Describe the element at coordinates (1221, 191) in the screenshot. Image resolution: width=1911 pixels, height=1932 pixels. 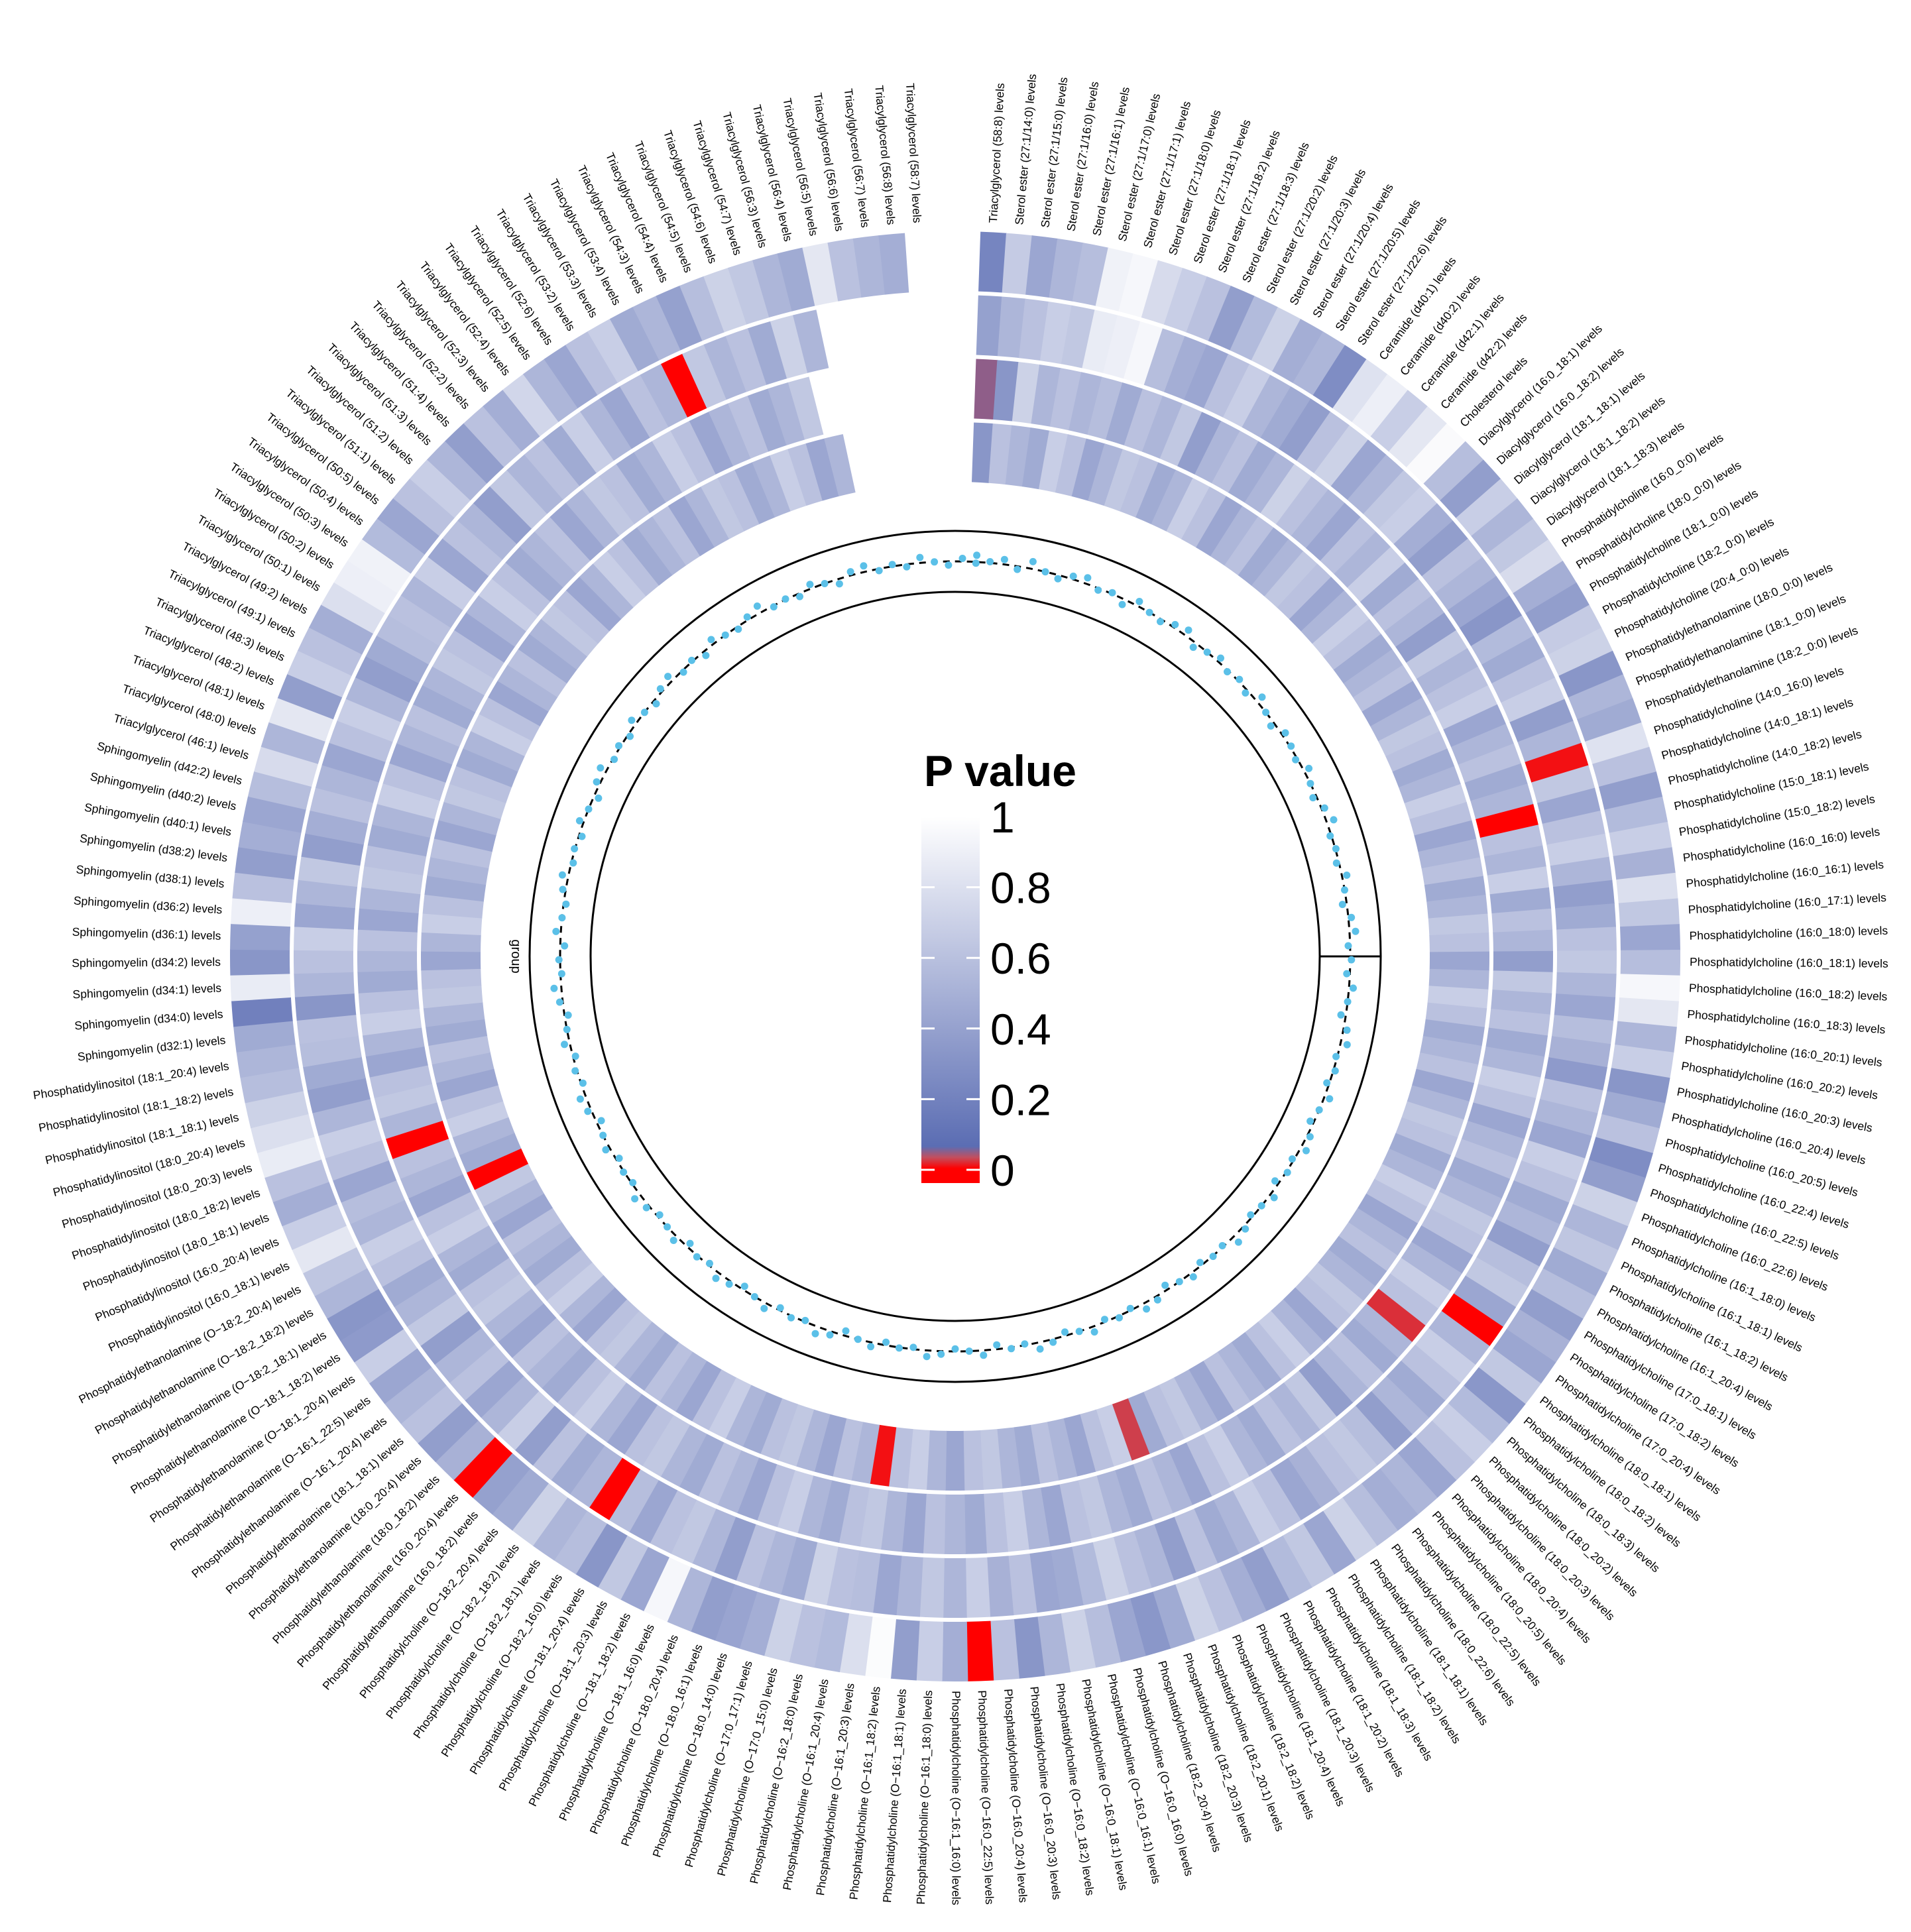
I see `segment-label: Sterol ester (27:1/18:1) levels` at that location.